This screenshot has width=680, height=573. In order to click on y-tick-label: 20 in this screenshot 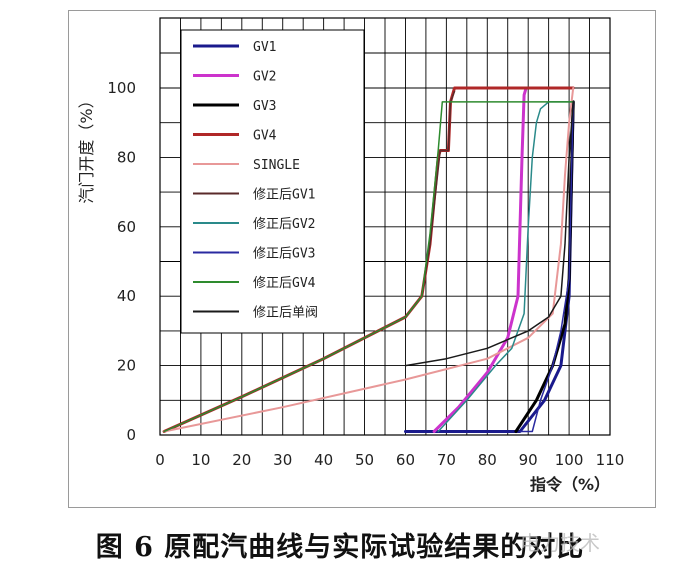, I will do `click(126, 366)`.